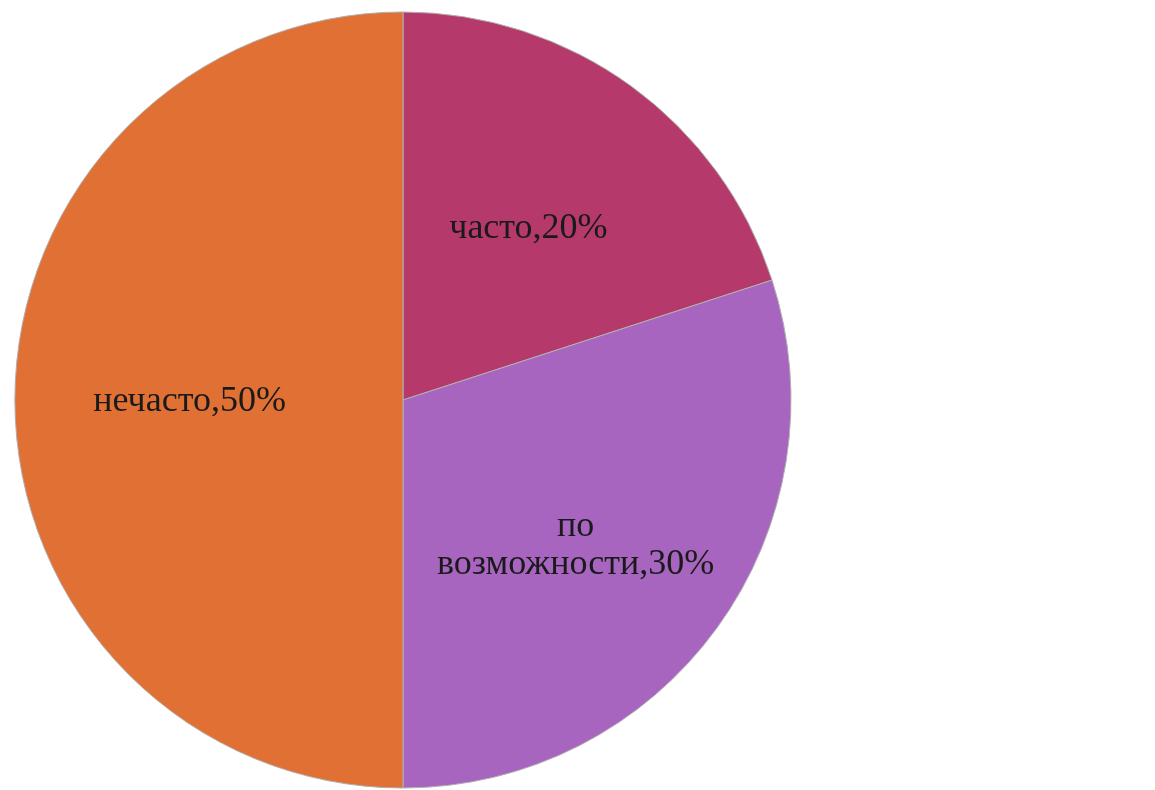  I want to click on slice-label: по возможности,30%, so click(575, 543).